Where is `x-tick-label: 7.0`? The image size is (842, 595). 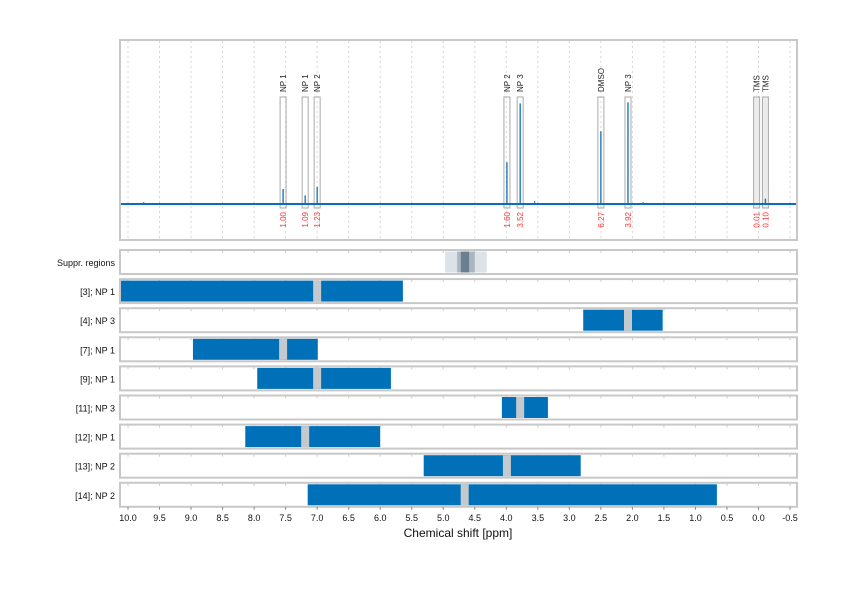
x-tick-label: 7.0 is located at coordinates (317, 518).